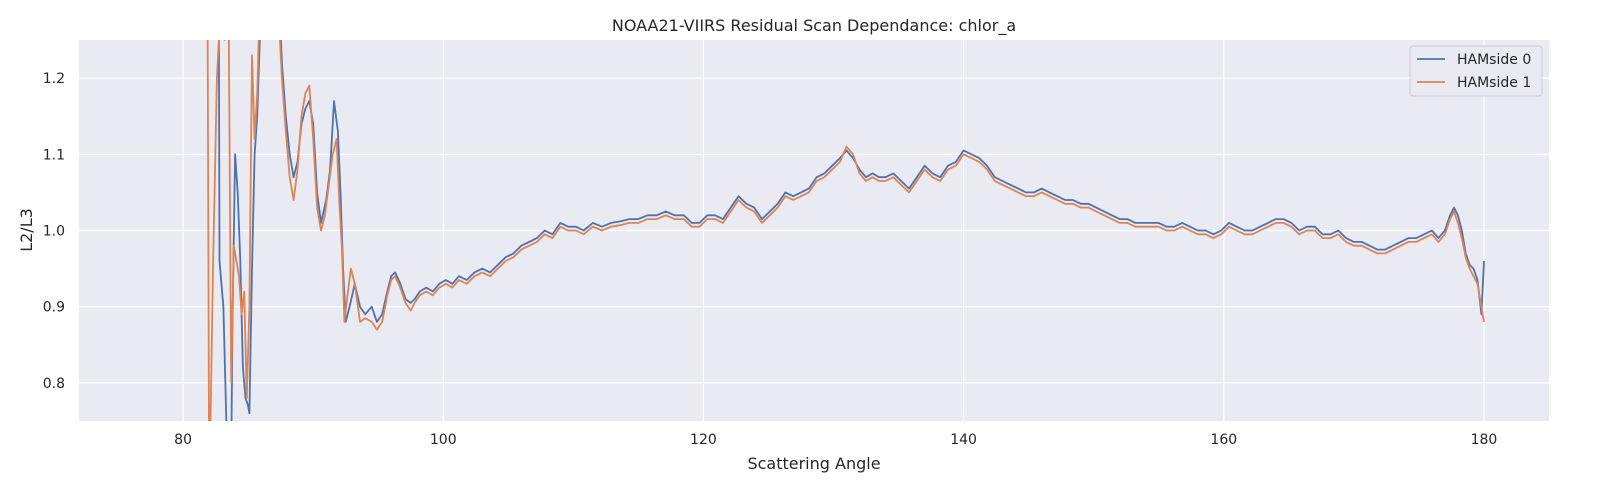 The image size is (1600, 500). I want to click on y-tick-label: 1.1, so click(54, 155).